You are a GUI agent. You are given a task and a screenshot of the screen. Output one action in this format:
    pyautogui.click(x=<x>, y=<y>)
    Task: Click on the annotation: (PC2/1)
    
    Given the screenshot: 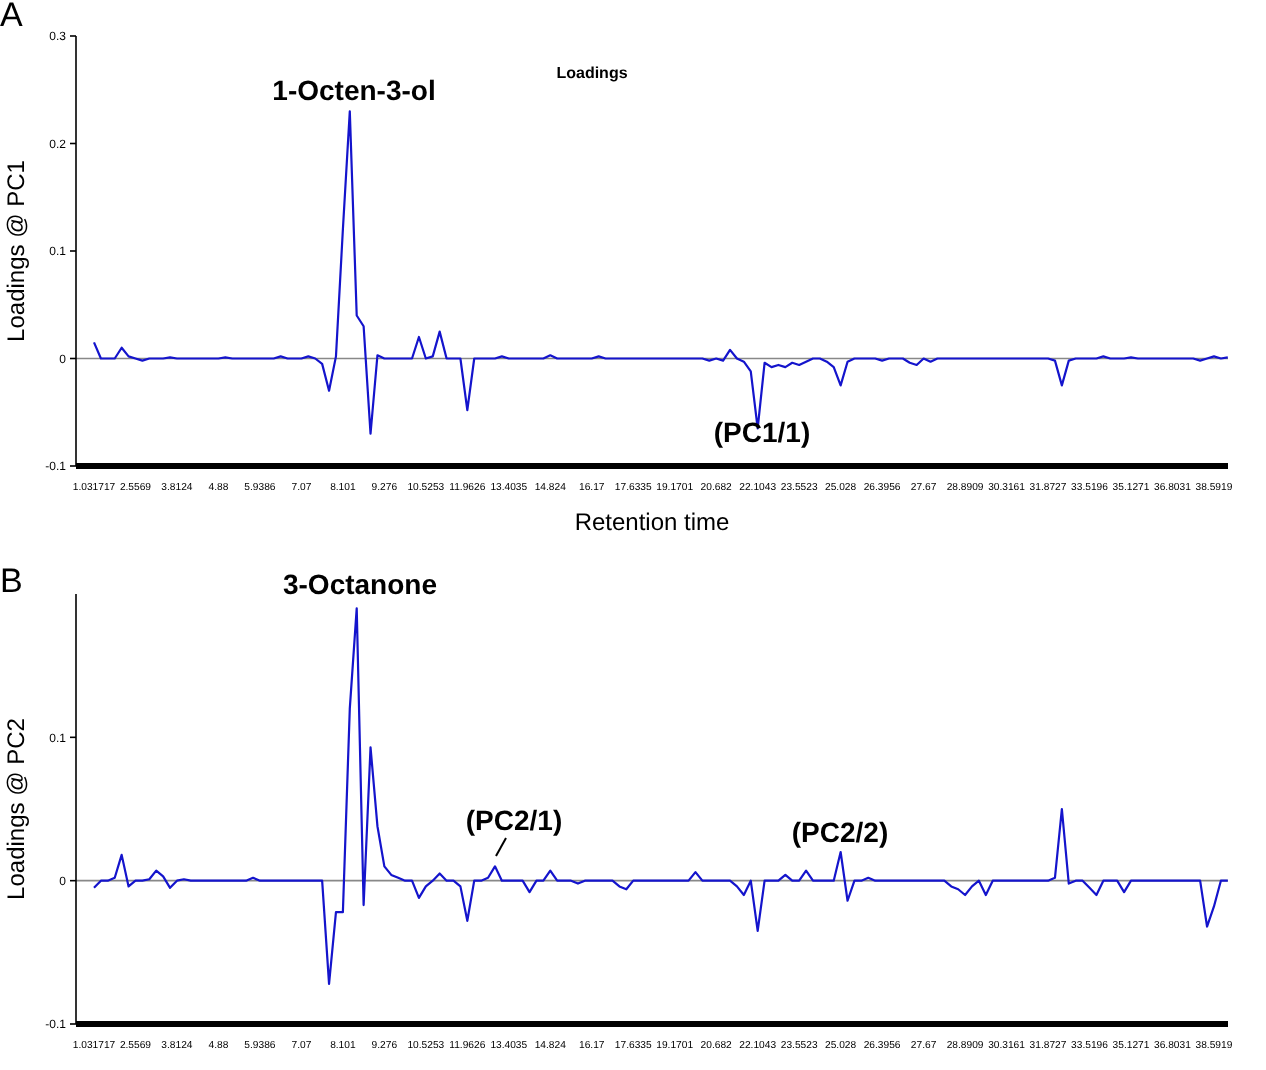 What is the action you would take?
    pyautogui.click(x=514, y=820)
    